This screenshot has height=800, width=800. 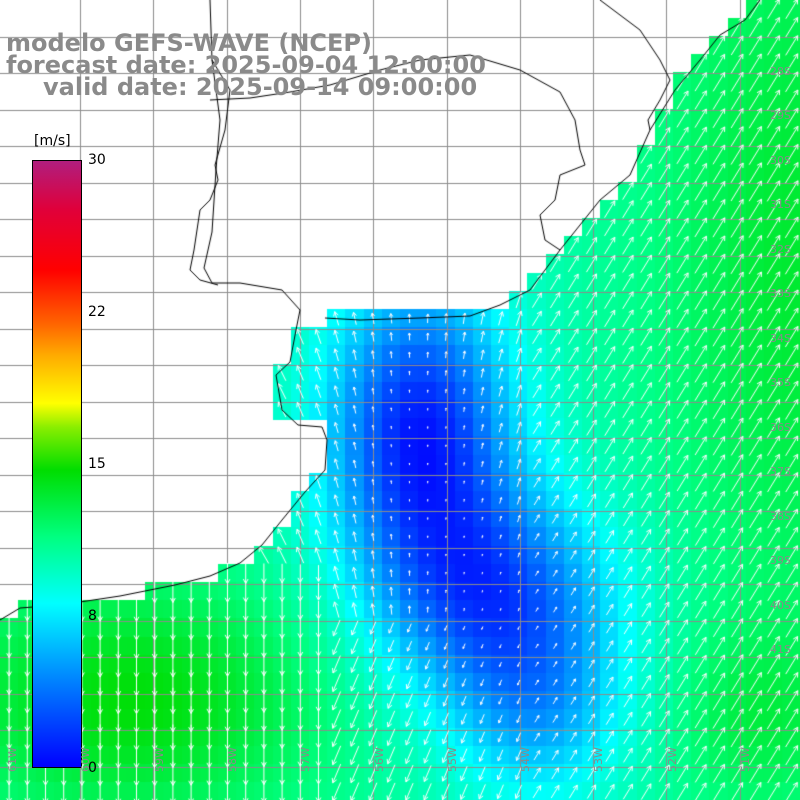 What do you see at coordinates (97, 160) in the screenshot?
I see `legend-tick-30: 30` at bounding box center [97, 160].